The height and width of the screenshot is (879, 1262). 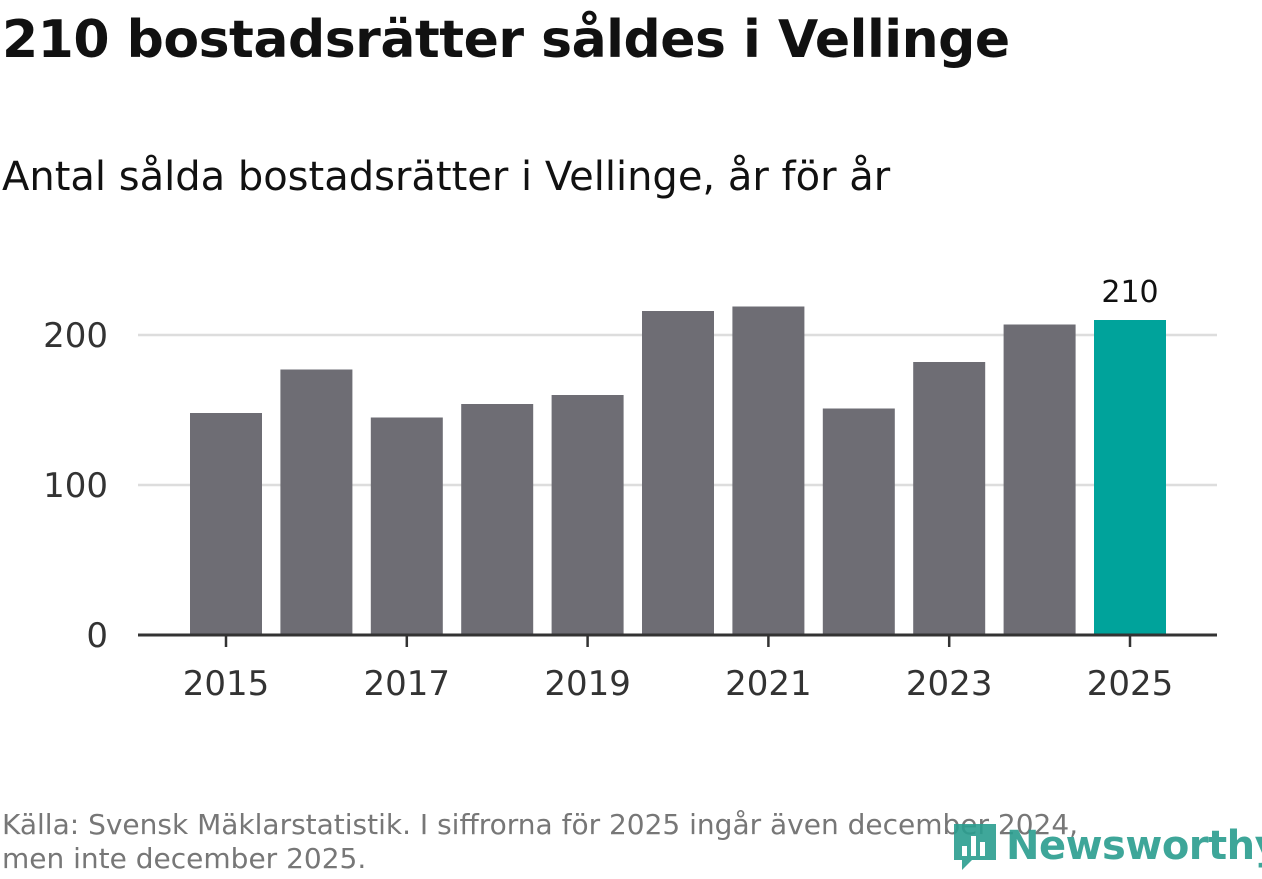 What do you see at coordinates (97, 636) in the screenshot?
I see `y-tick-label: 0` at bounding box center [97, 636].